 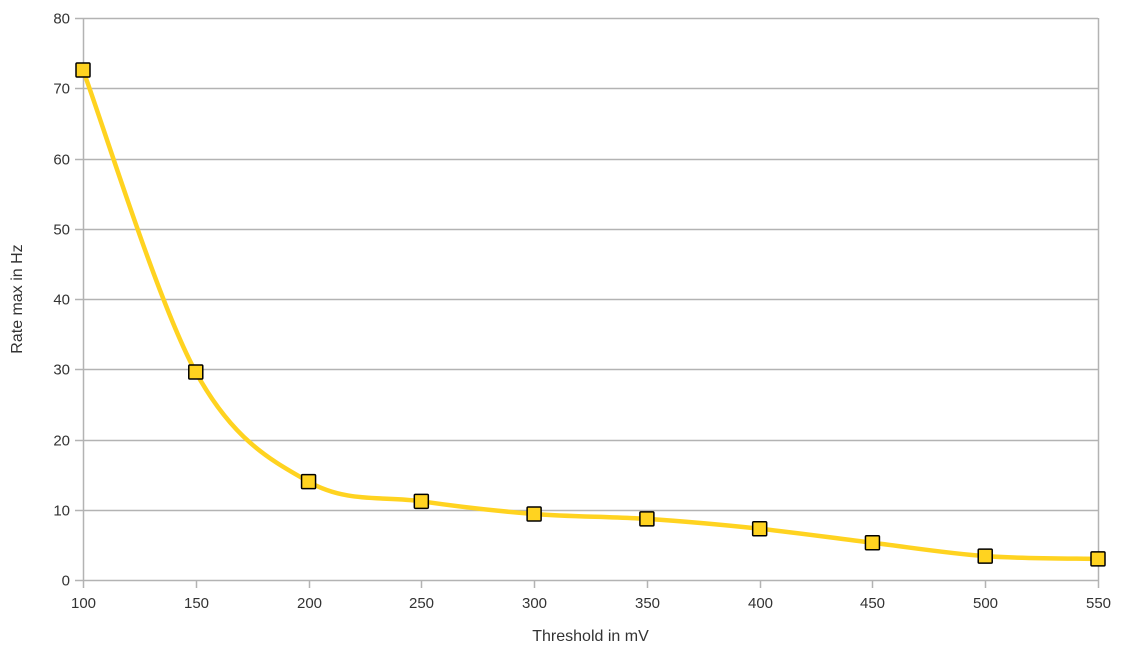 I want to click on y-tick-label: 30, so click(x=61, y=370).